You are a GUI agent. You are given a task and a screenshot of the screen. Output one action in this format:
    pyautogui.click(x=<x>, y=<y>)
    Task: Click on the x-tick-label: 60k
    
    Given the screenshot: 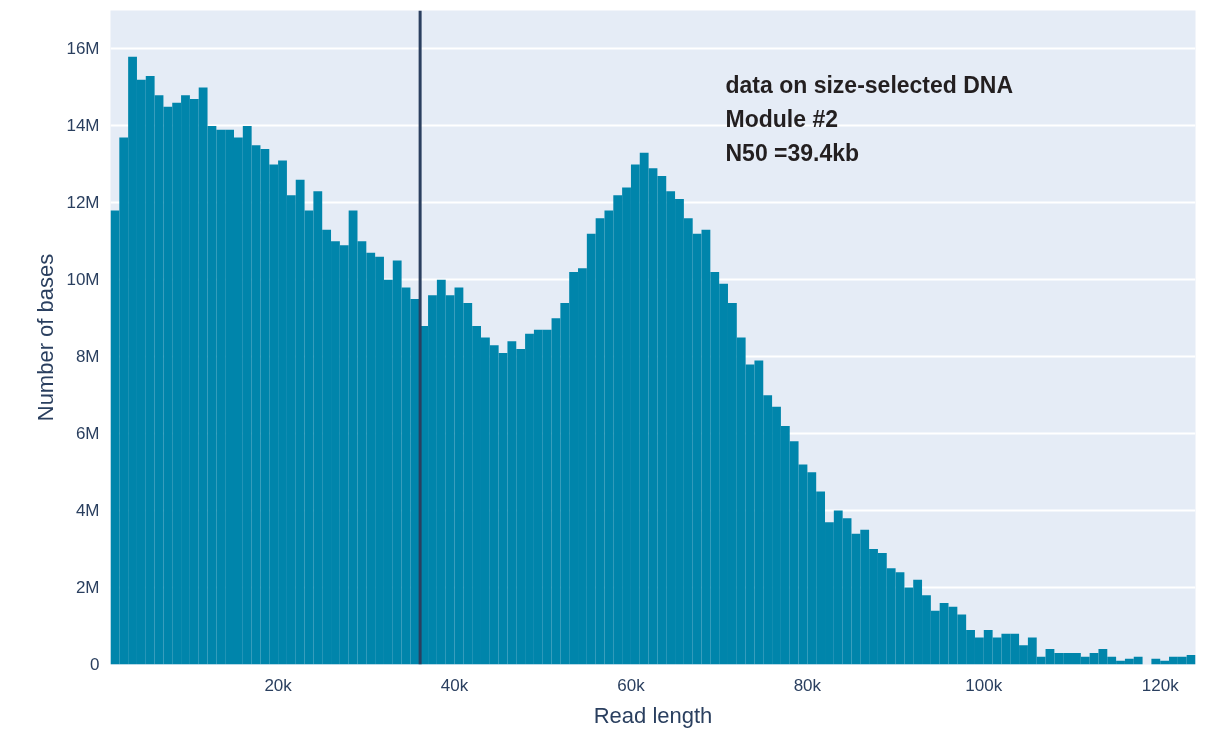 What is the action you would take?
    pyautogui.click(x=631, y=685)
    